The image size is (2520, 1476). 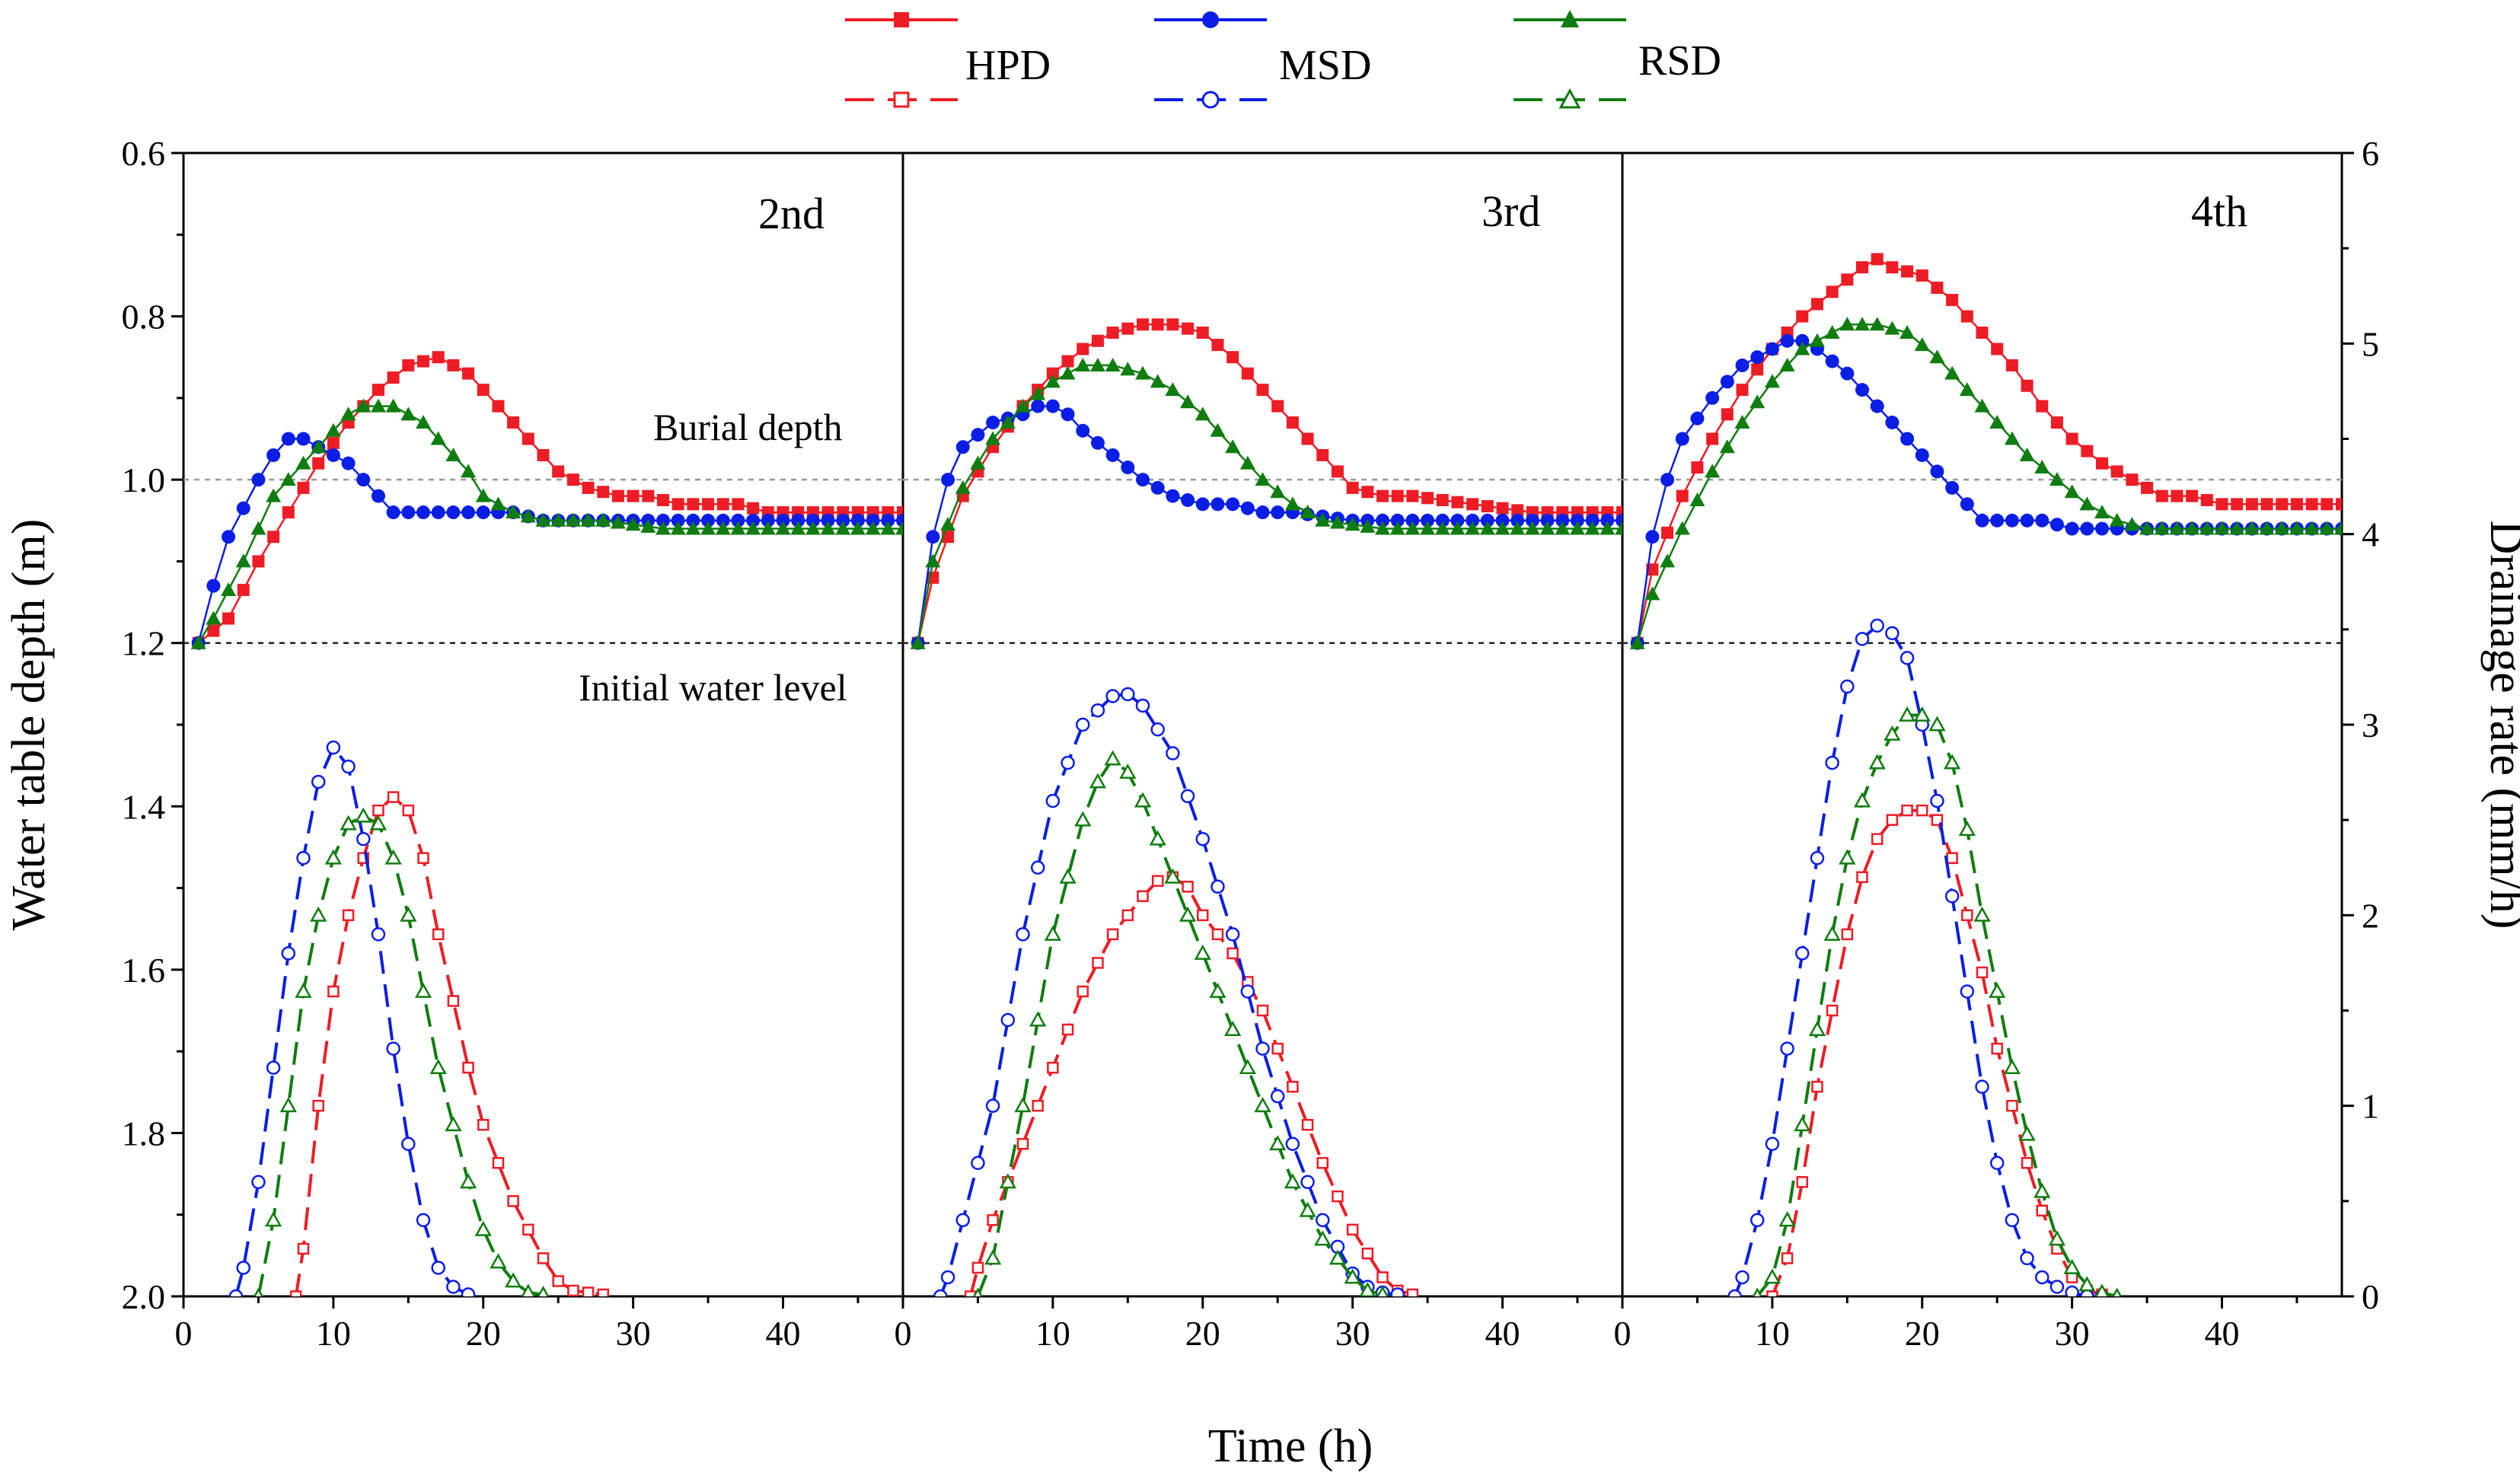 I want to click on legend: HPD MSD RSD, so click(x=1283, y=59).